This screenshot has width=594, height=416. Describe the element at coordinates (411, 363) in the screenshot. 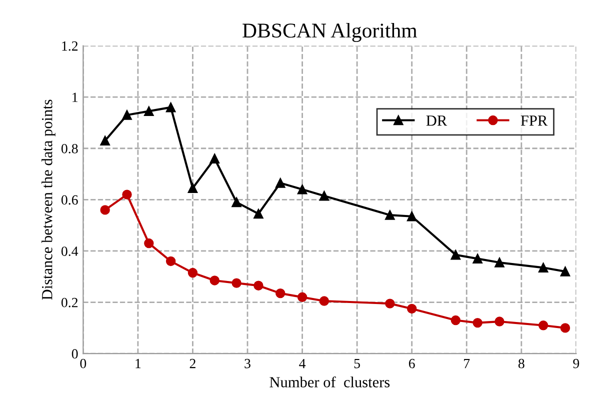

I see `x-tick-label: 6` at that location.